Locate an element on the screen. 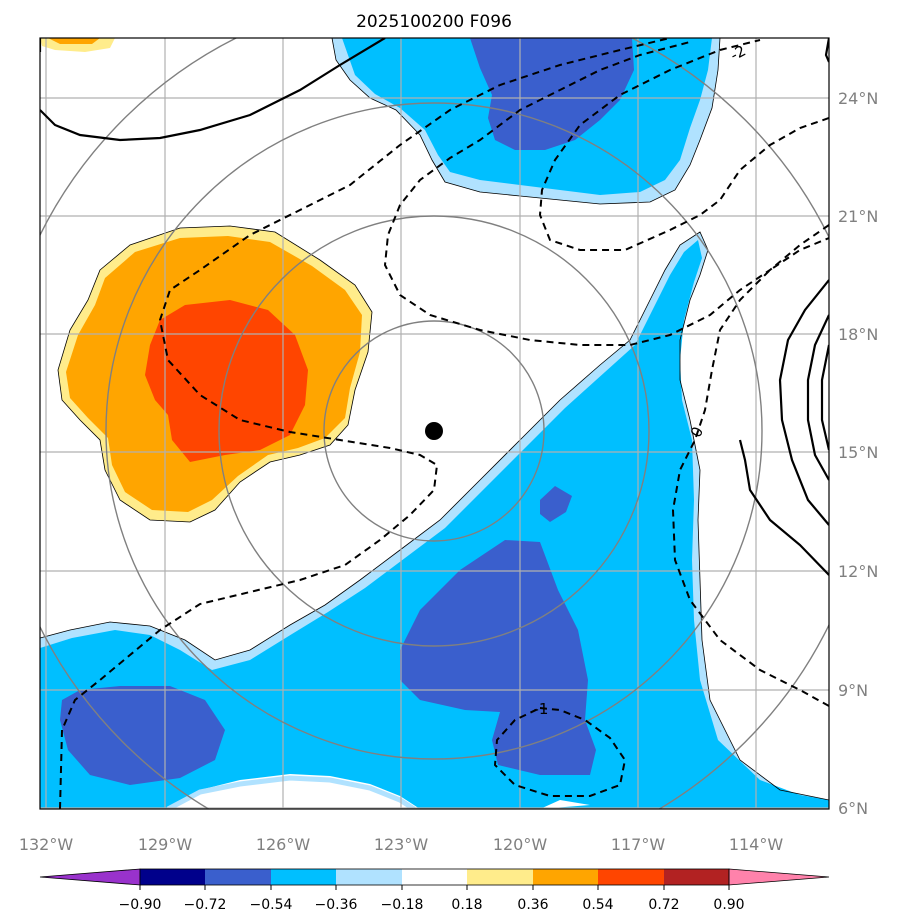  lat-label-24n: 24°N is located at coordinates (858, 98).